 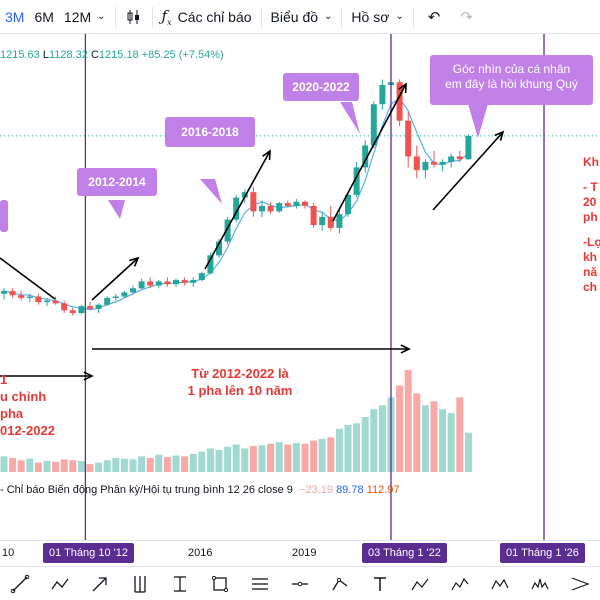 I want to click on legend-high: 1215.63, so click(x=20, y=55).